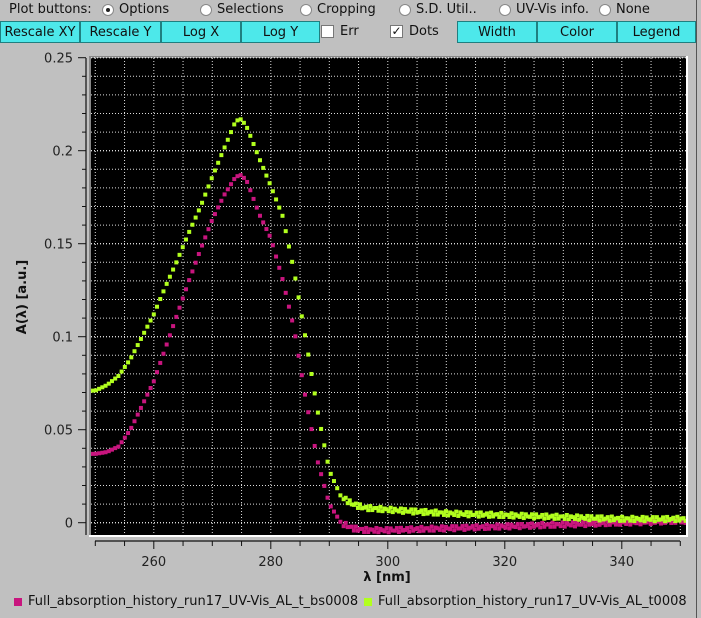 This screenshot has width=701, height=618. Describe the element at coordinates (62, 152) in the screenshot. I see `y-tick-label: 0.2` at that location.